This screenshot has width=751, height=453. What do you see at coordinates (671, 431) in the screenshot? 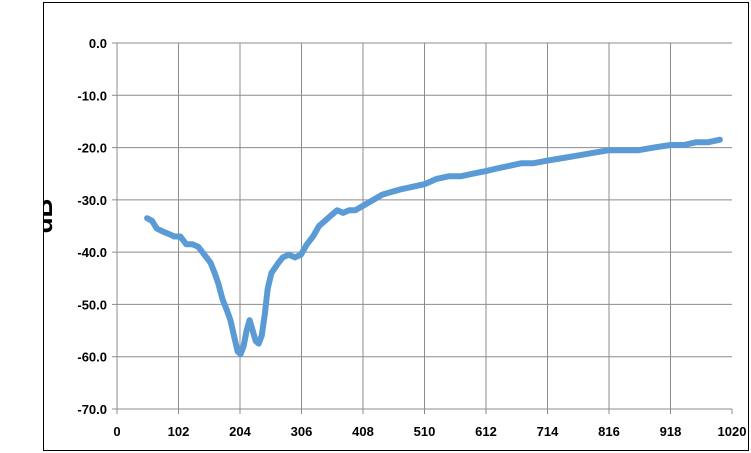
I see `x-tick-label: 918` at bounding box center [671, 431].